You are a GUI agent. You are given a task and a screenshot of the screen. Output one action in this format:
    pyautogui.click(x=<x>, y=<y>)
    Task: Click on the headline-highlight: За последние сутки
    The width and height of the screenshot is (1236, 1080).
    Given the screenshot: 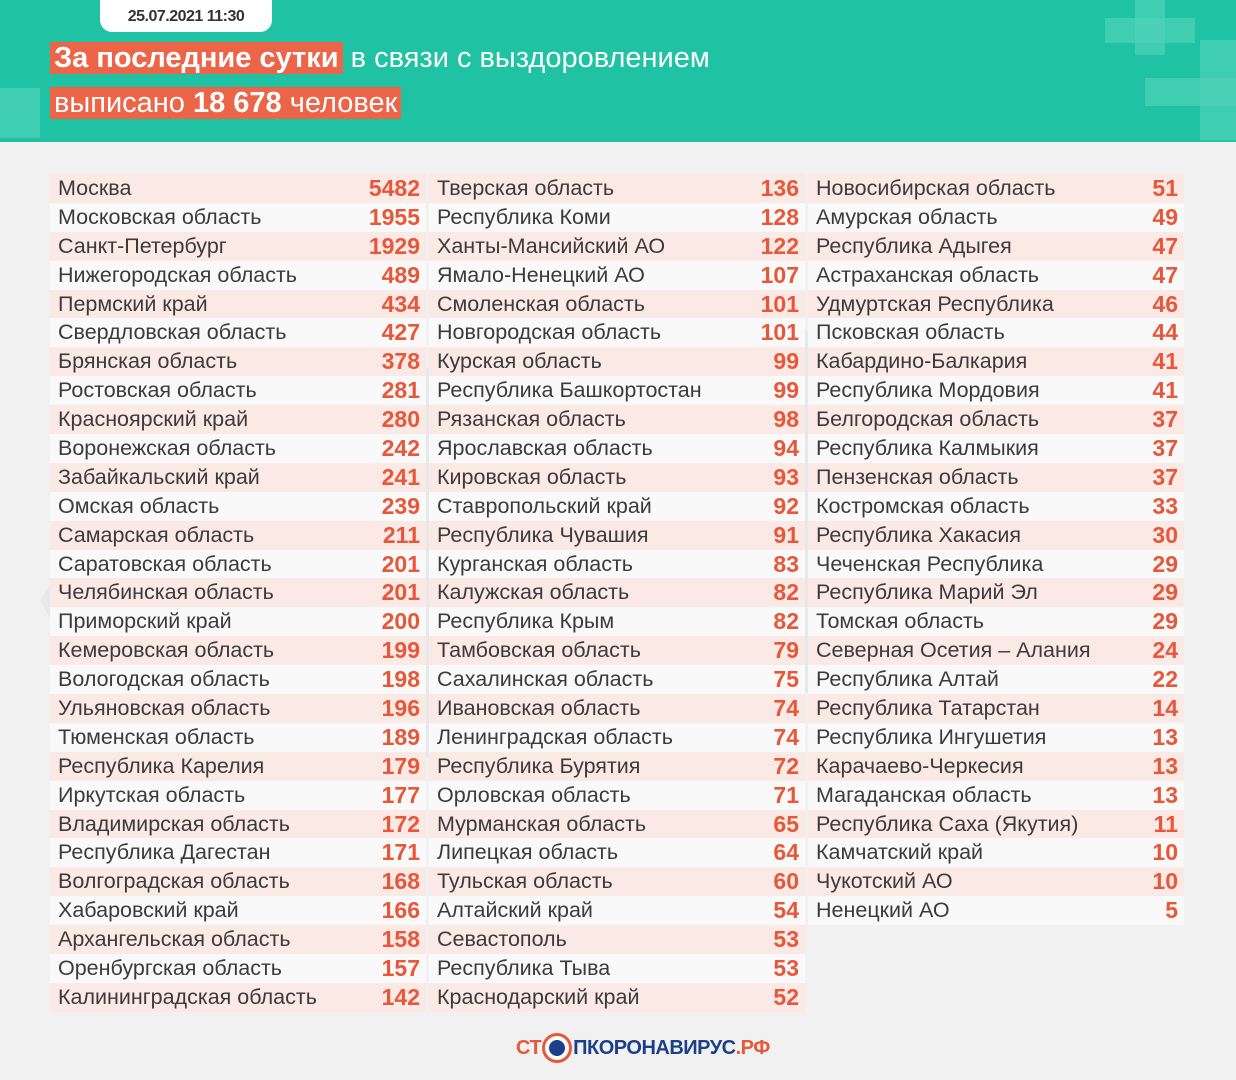 What is the action you would take?
    pyautogui.click(x=196, y=58)
    